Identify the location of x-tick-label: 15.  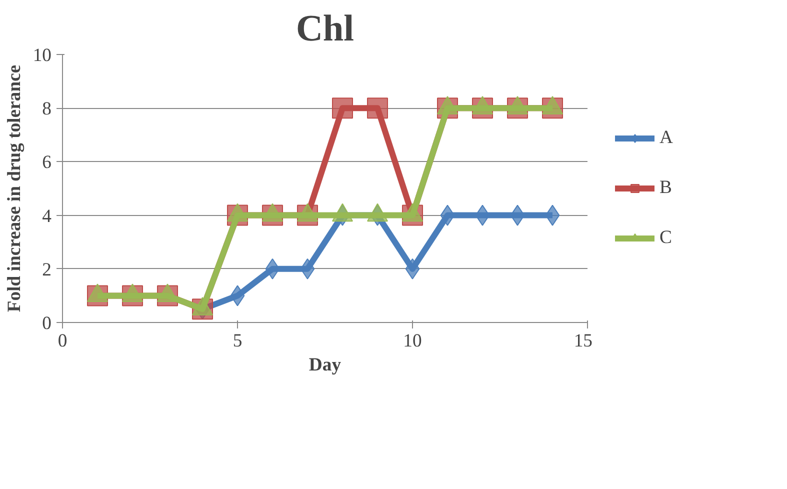
(583, 341).